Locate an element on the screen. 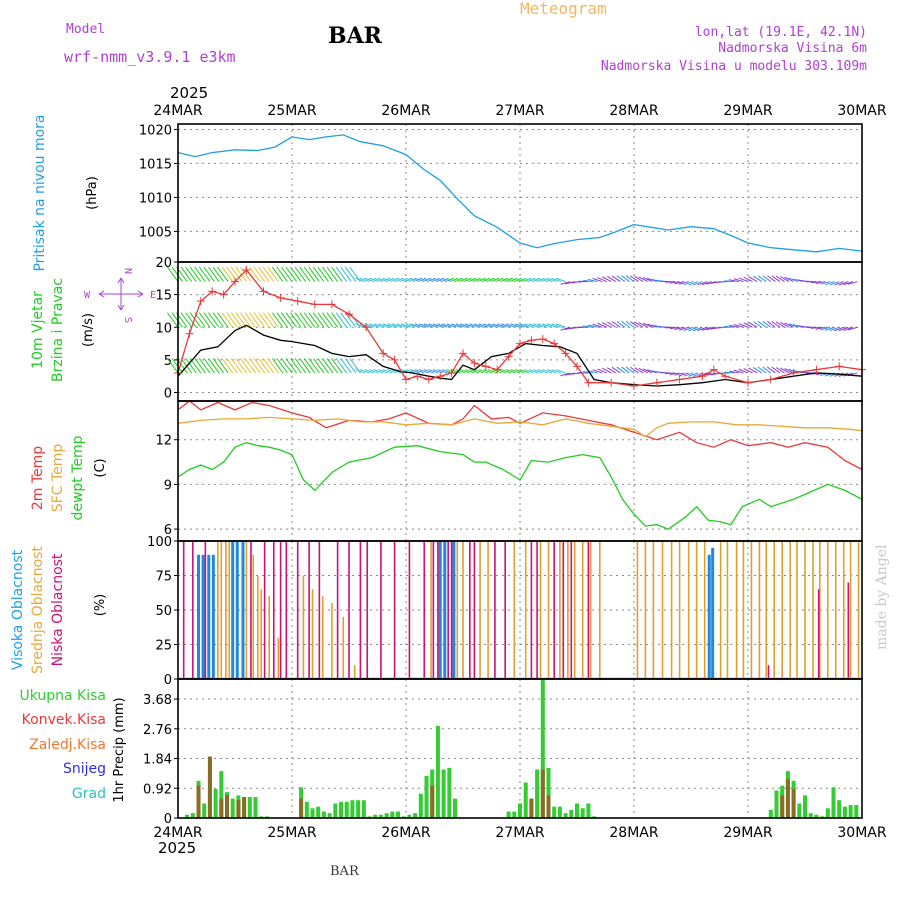 This screenshot has width=900, height=900. y-tick-label: 3.68 is located at coordinates (157, 700).